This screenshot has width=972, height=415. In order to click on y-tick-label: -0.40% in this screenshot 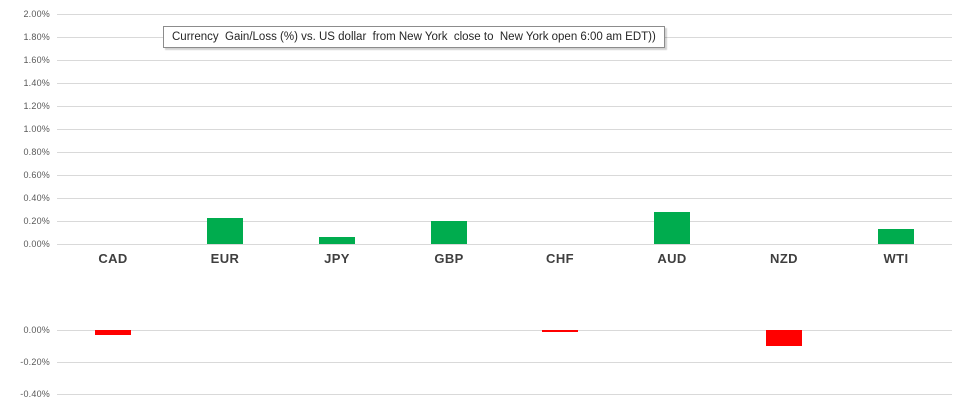, I will do `click(35, 394)`.